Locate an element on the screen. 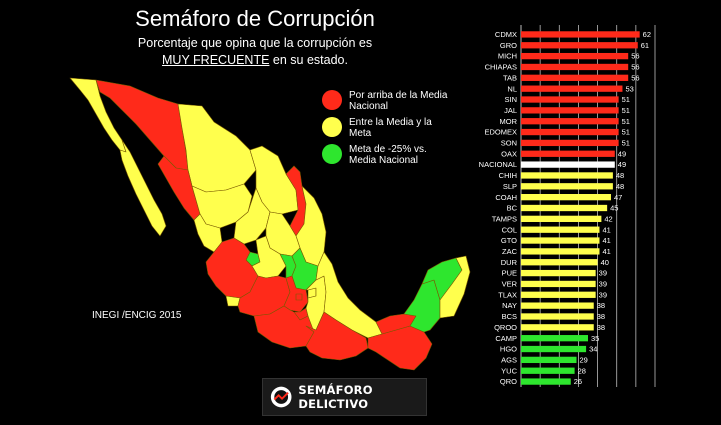 This screenshot has height=425, width=721. legend-item-green: Meta de -25% vs. Media Nacional is located at coordinates (385, 155).